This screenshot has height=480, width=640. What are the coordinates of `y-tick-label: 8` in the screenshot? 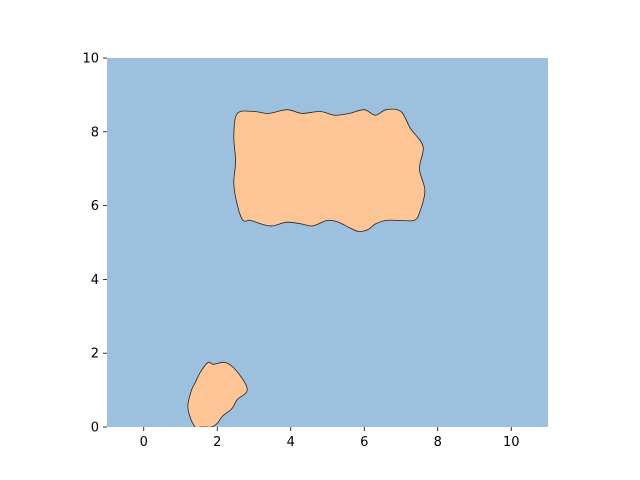 It's located at (95, 132).